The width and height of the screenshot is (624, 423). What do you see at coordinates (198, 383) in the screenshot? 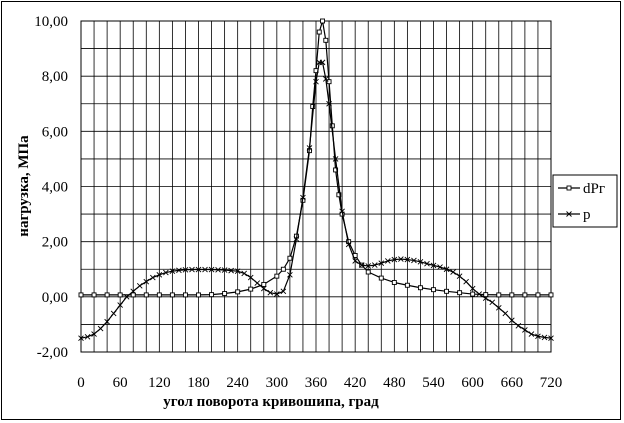
I see `x-tick-label: 180` at bounding box center [198, 383].